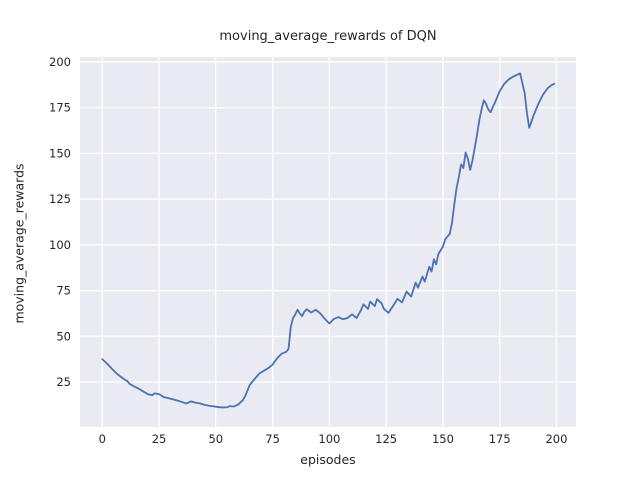  I want to click on y-tick-label: 200, so click(60, 62).